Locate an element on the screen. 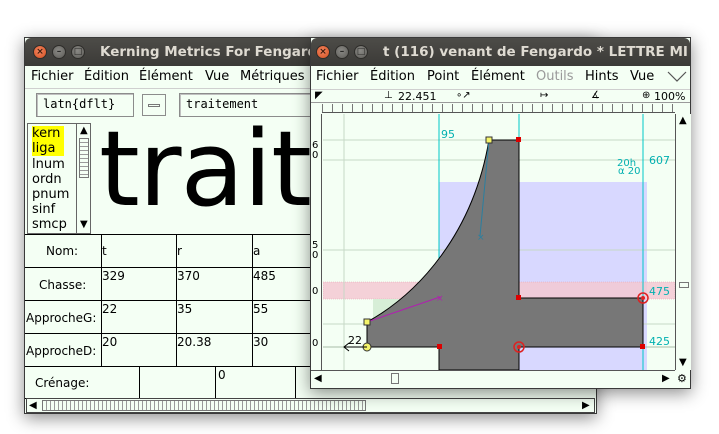 The image size is (719, 434). point-curve-start is located at coordinates (367, 322).